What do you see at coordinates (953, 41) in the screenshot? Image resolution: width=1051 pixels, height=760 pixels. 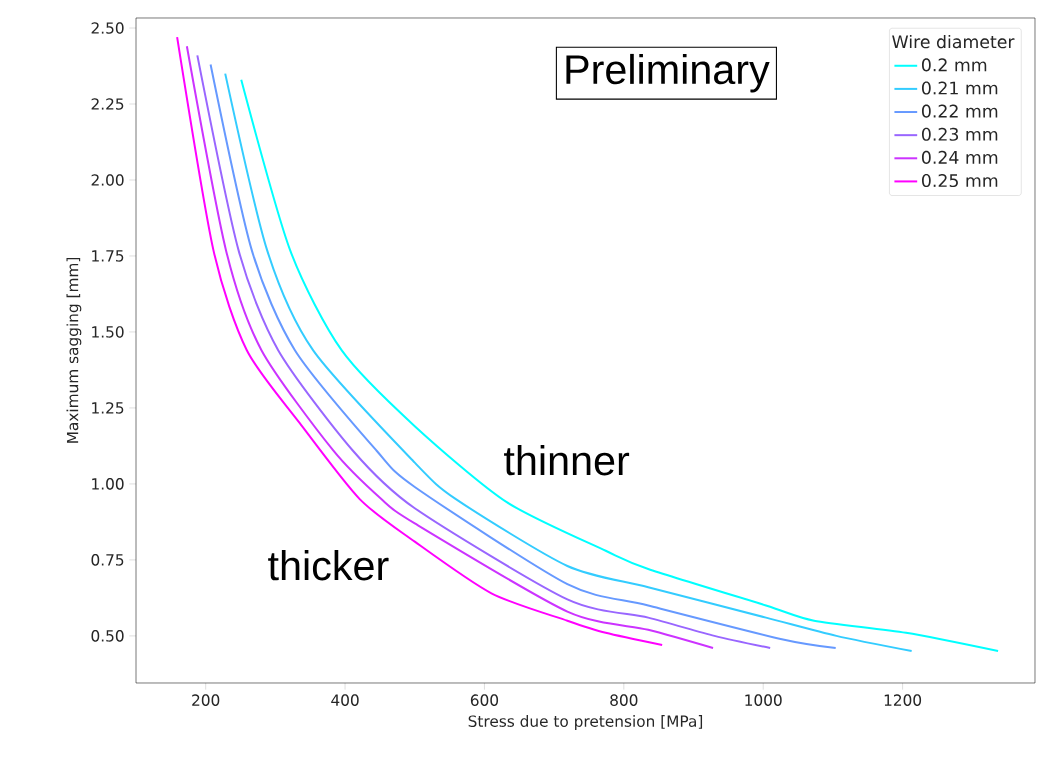 I see `legend-title: Wire diameter` at bounding box center [953, 41].